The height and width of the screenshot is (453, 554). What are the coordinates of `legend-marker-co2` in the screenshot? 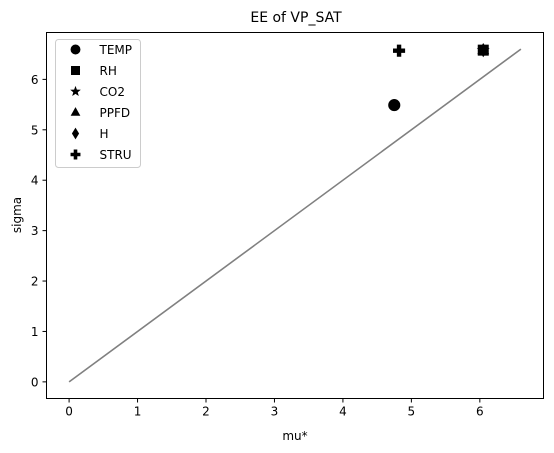 It's located at (75, 91).